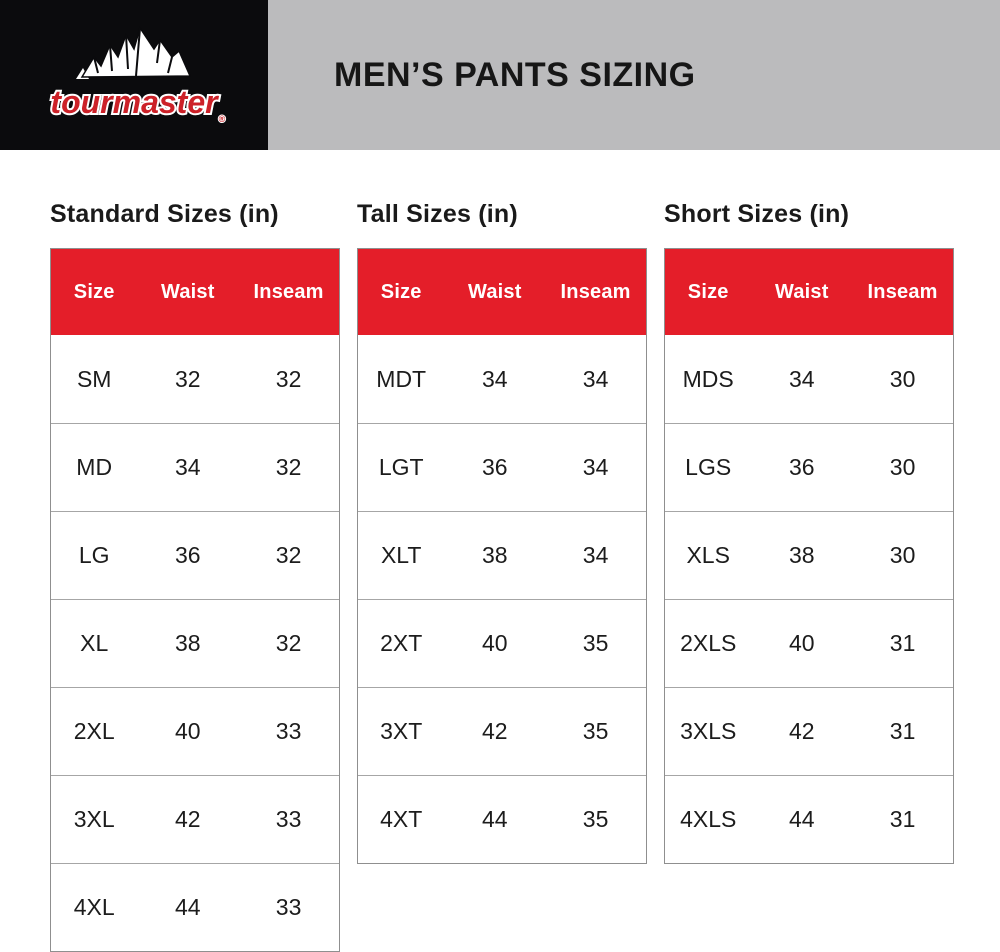  I want to click on table-cell: 3XT, so click(401, 731).